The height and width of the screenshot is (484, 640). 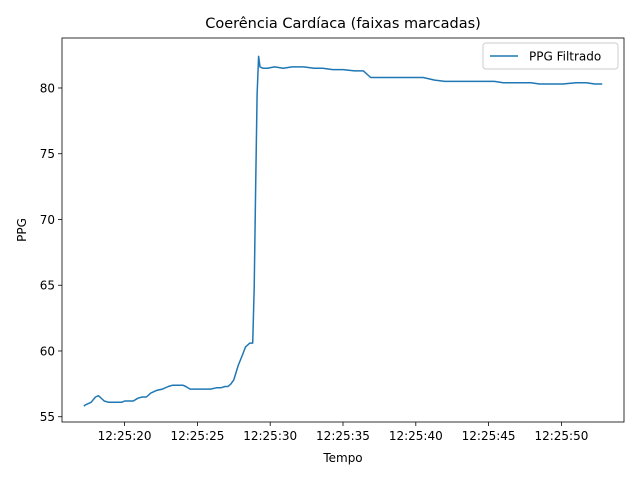 What do you see at coordinates (342, 458) in the screenshot?
I see `x-axis-label: Tempo` at bounding box center [342, 458].